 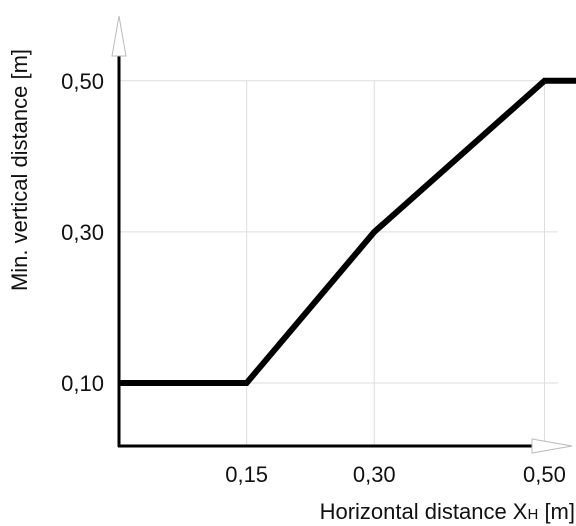 What do you see at coordinates (82, 81) in the screenshot?
I see `y-tick-label: 0,50` at bounding box center [82, 81].